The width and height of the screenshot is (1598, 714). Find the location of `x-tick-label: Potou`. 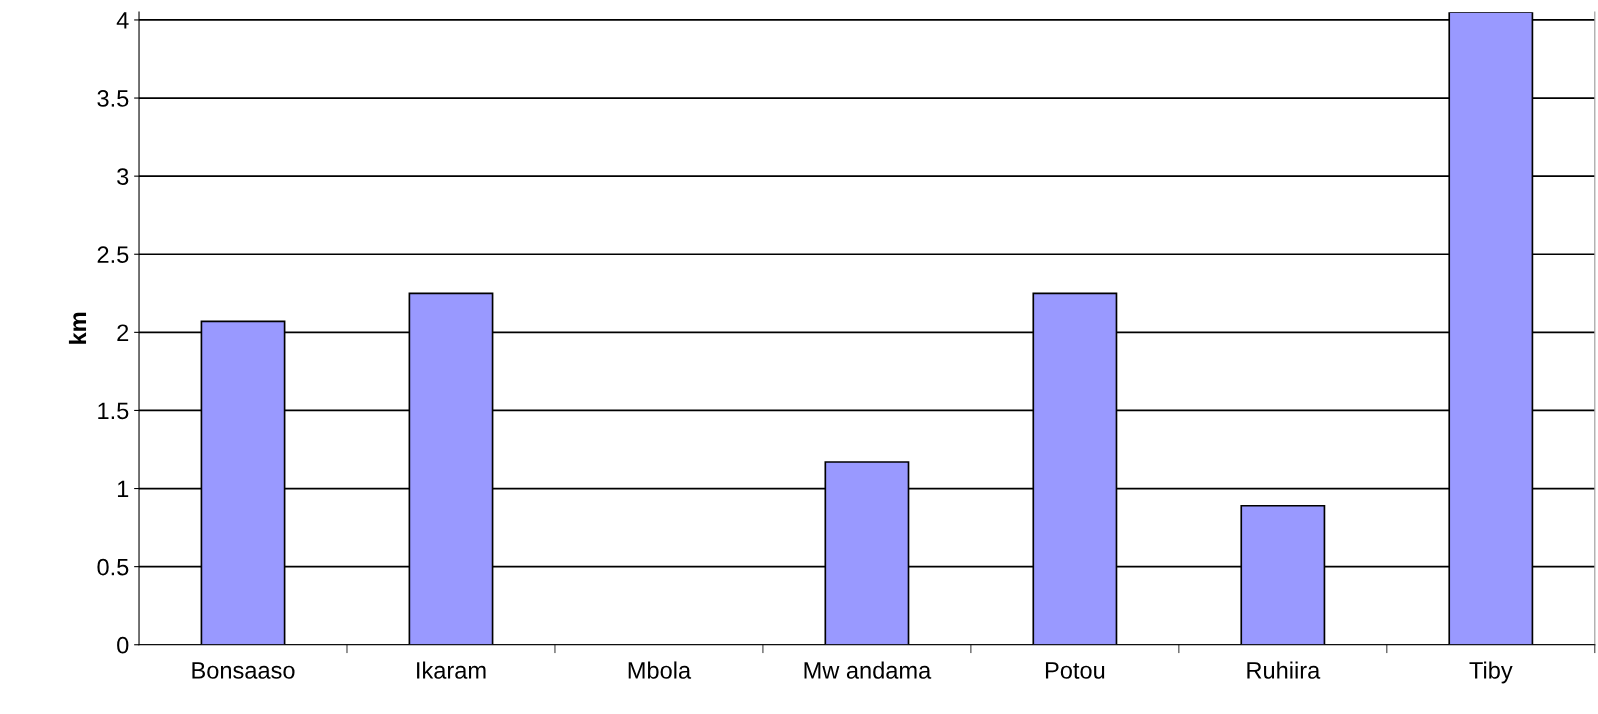

x-tick-label: Potou is located at coordinates (1075, 670).